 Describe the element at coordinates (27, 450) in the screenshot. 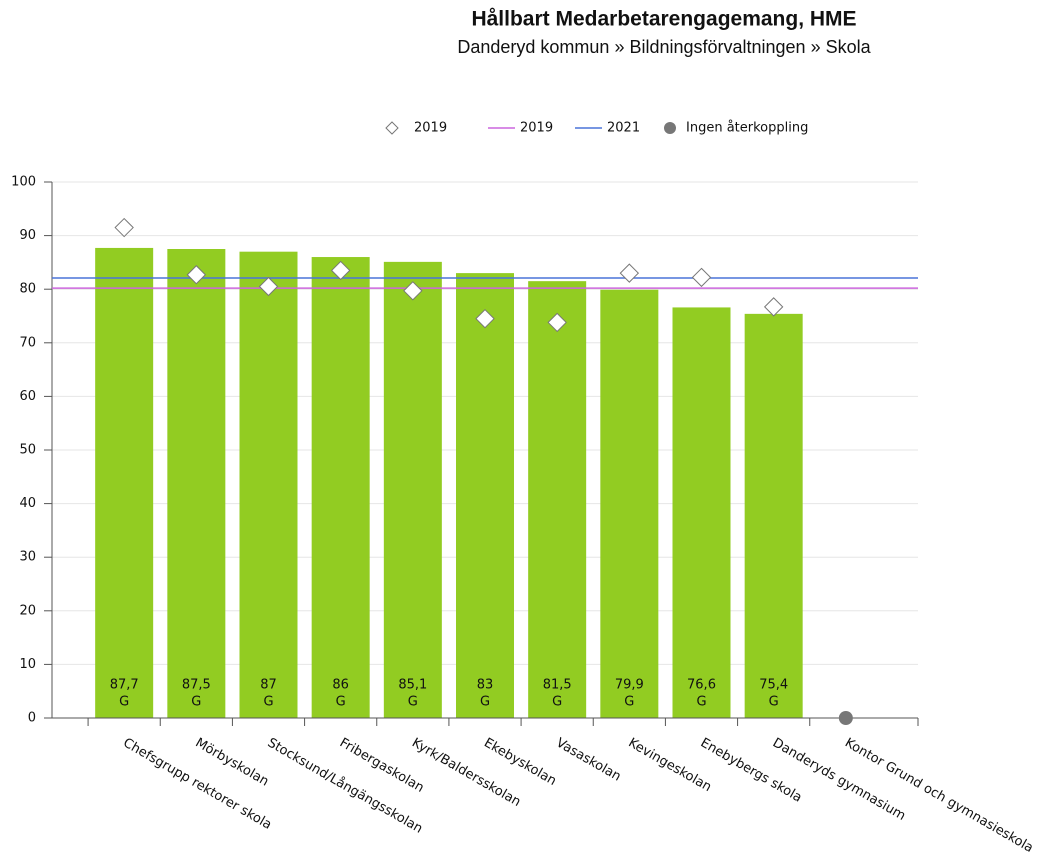

I see `y-tick-label: 50` at that location.